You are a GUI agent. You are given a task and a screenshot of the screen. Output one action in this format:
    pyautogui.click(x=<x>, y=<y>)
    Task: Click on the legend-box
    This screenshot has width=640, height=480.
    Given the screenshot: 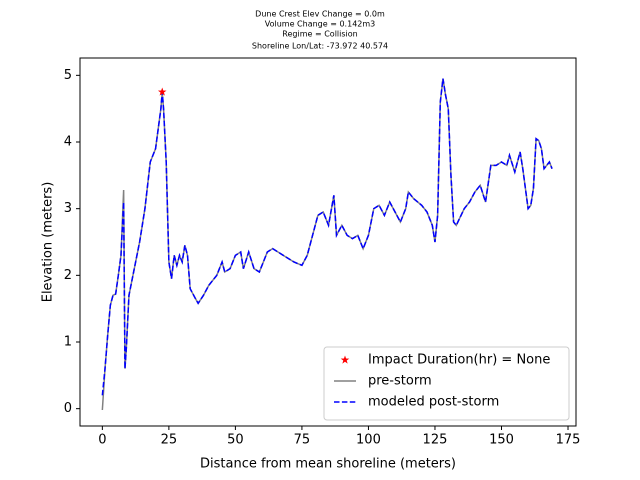 What is the action you would take?
    pyautogui.click(x=446, y=383)
    